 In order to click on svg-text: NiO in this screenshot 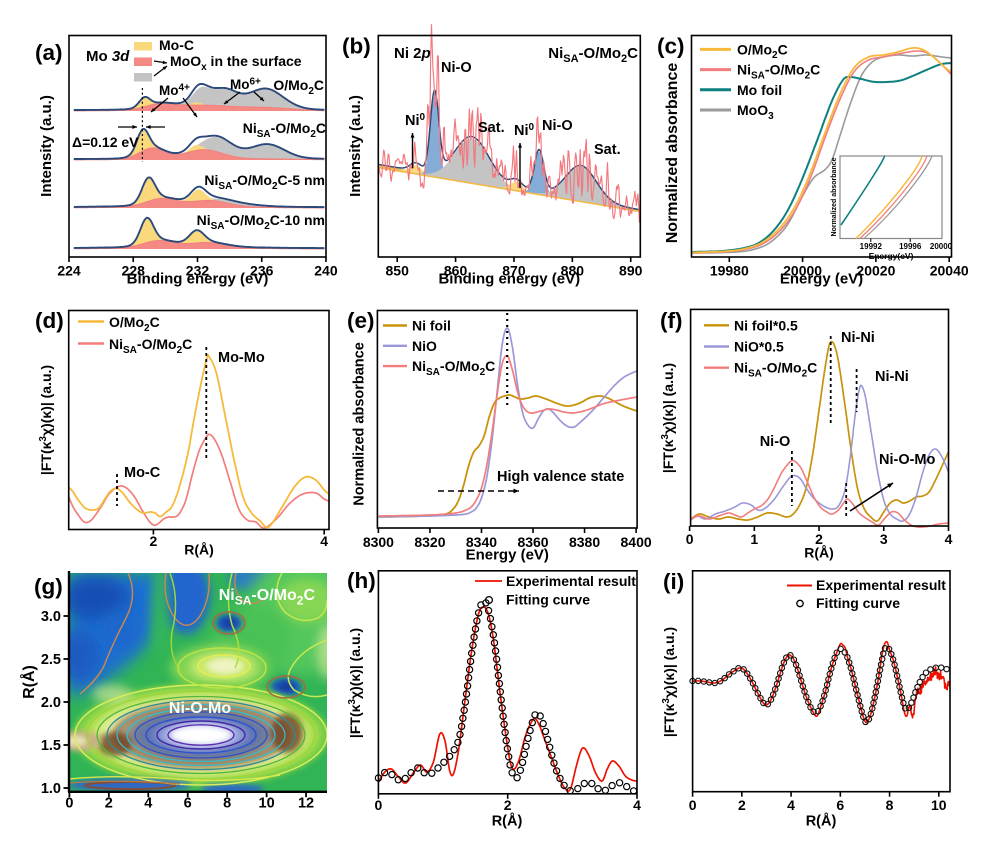, I will do `click(424, 346)`.